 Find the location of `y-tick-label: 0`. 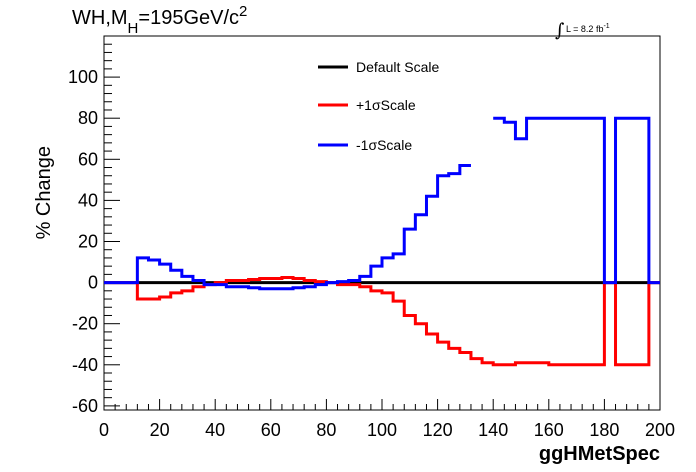

y-tick-label: 0 is located at coordinates (93, 283).